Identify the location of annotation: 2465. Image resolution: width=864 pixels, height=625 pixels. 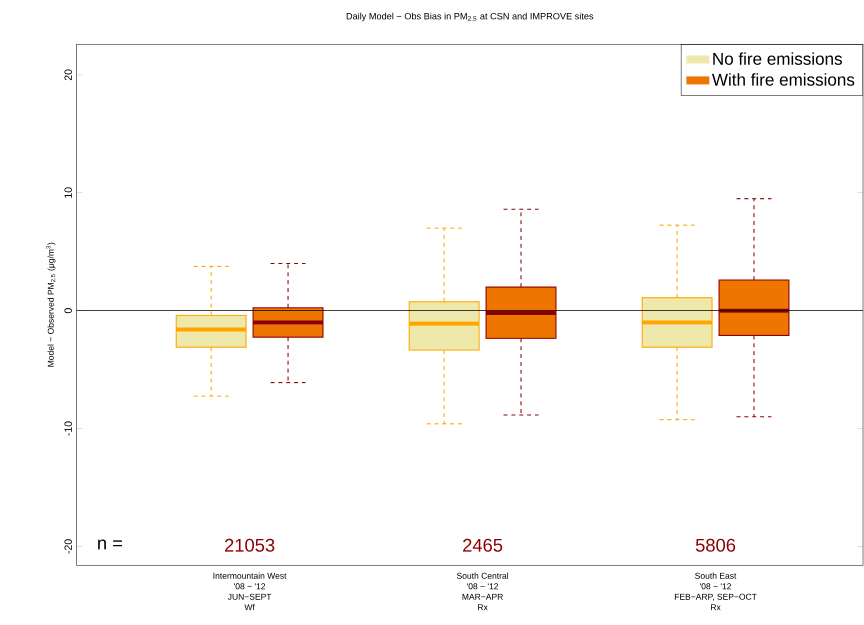
(482, 545).